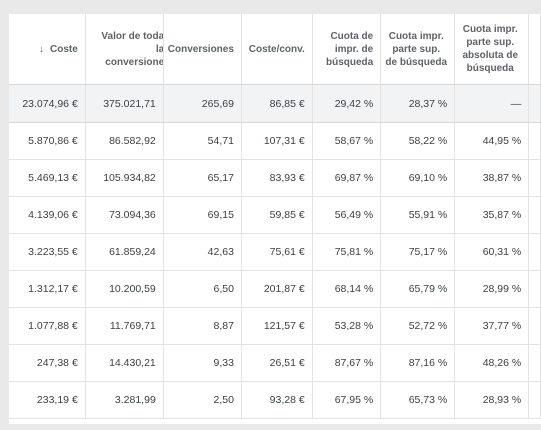 This screenshot has width=541, height=430. Describe the element at coordinates (202, 326) in the screenshot. I see `table-cell: 8,87` at that location.